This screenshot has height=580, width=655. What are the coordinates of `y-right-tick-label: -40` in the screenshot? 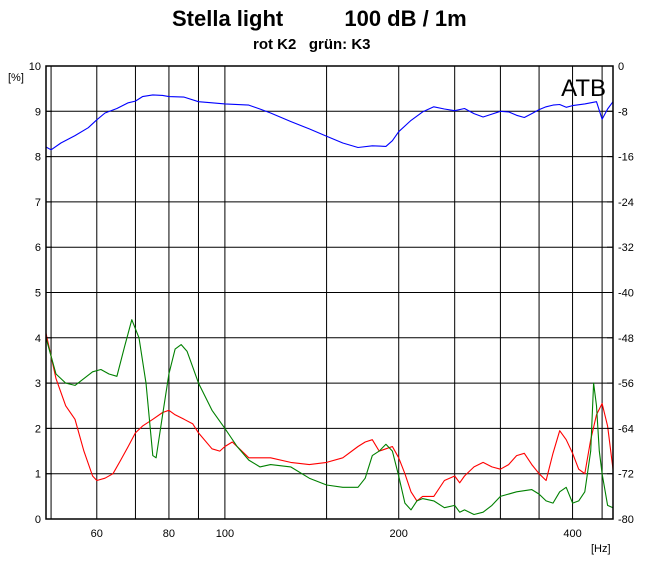 It's located at (626, 294).